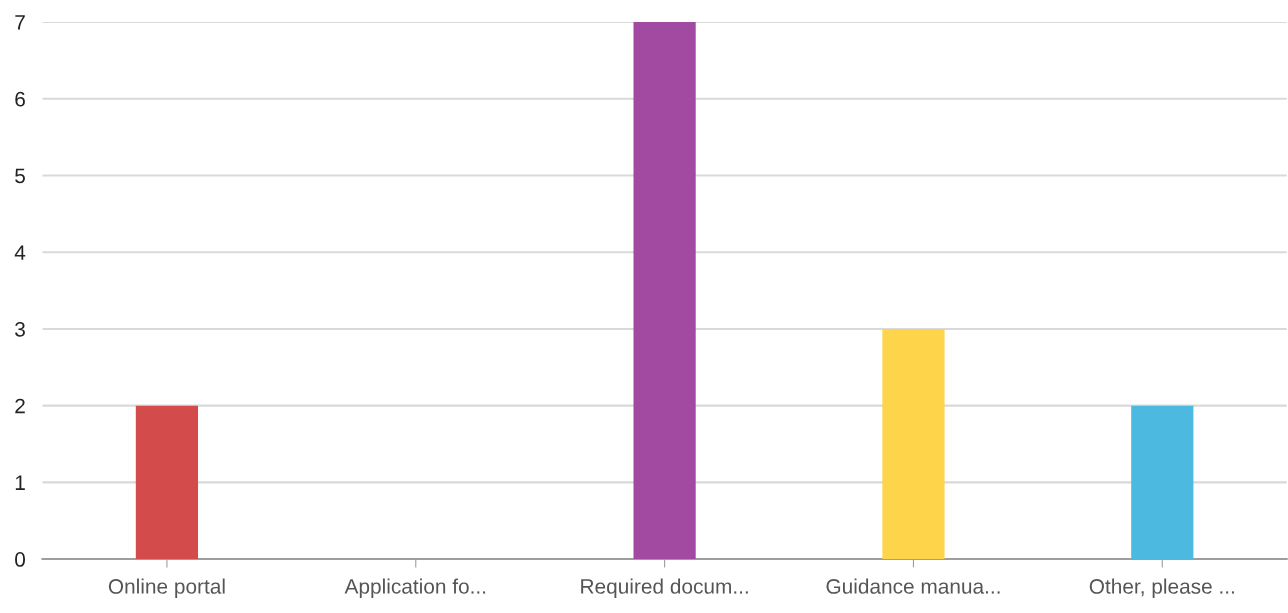  Describe the element at coordinates (20, 22) in the screenshot. I see `y-tick-label: 7` at that location.